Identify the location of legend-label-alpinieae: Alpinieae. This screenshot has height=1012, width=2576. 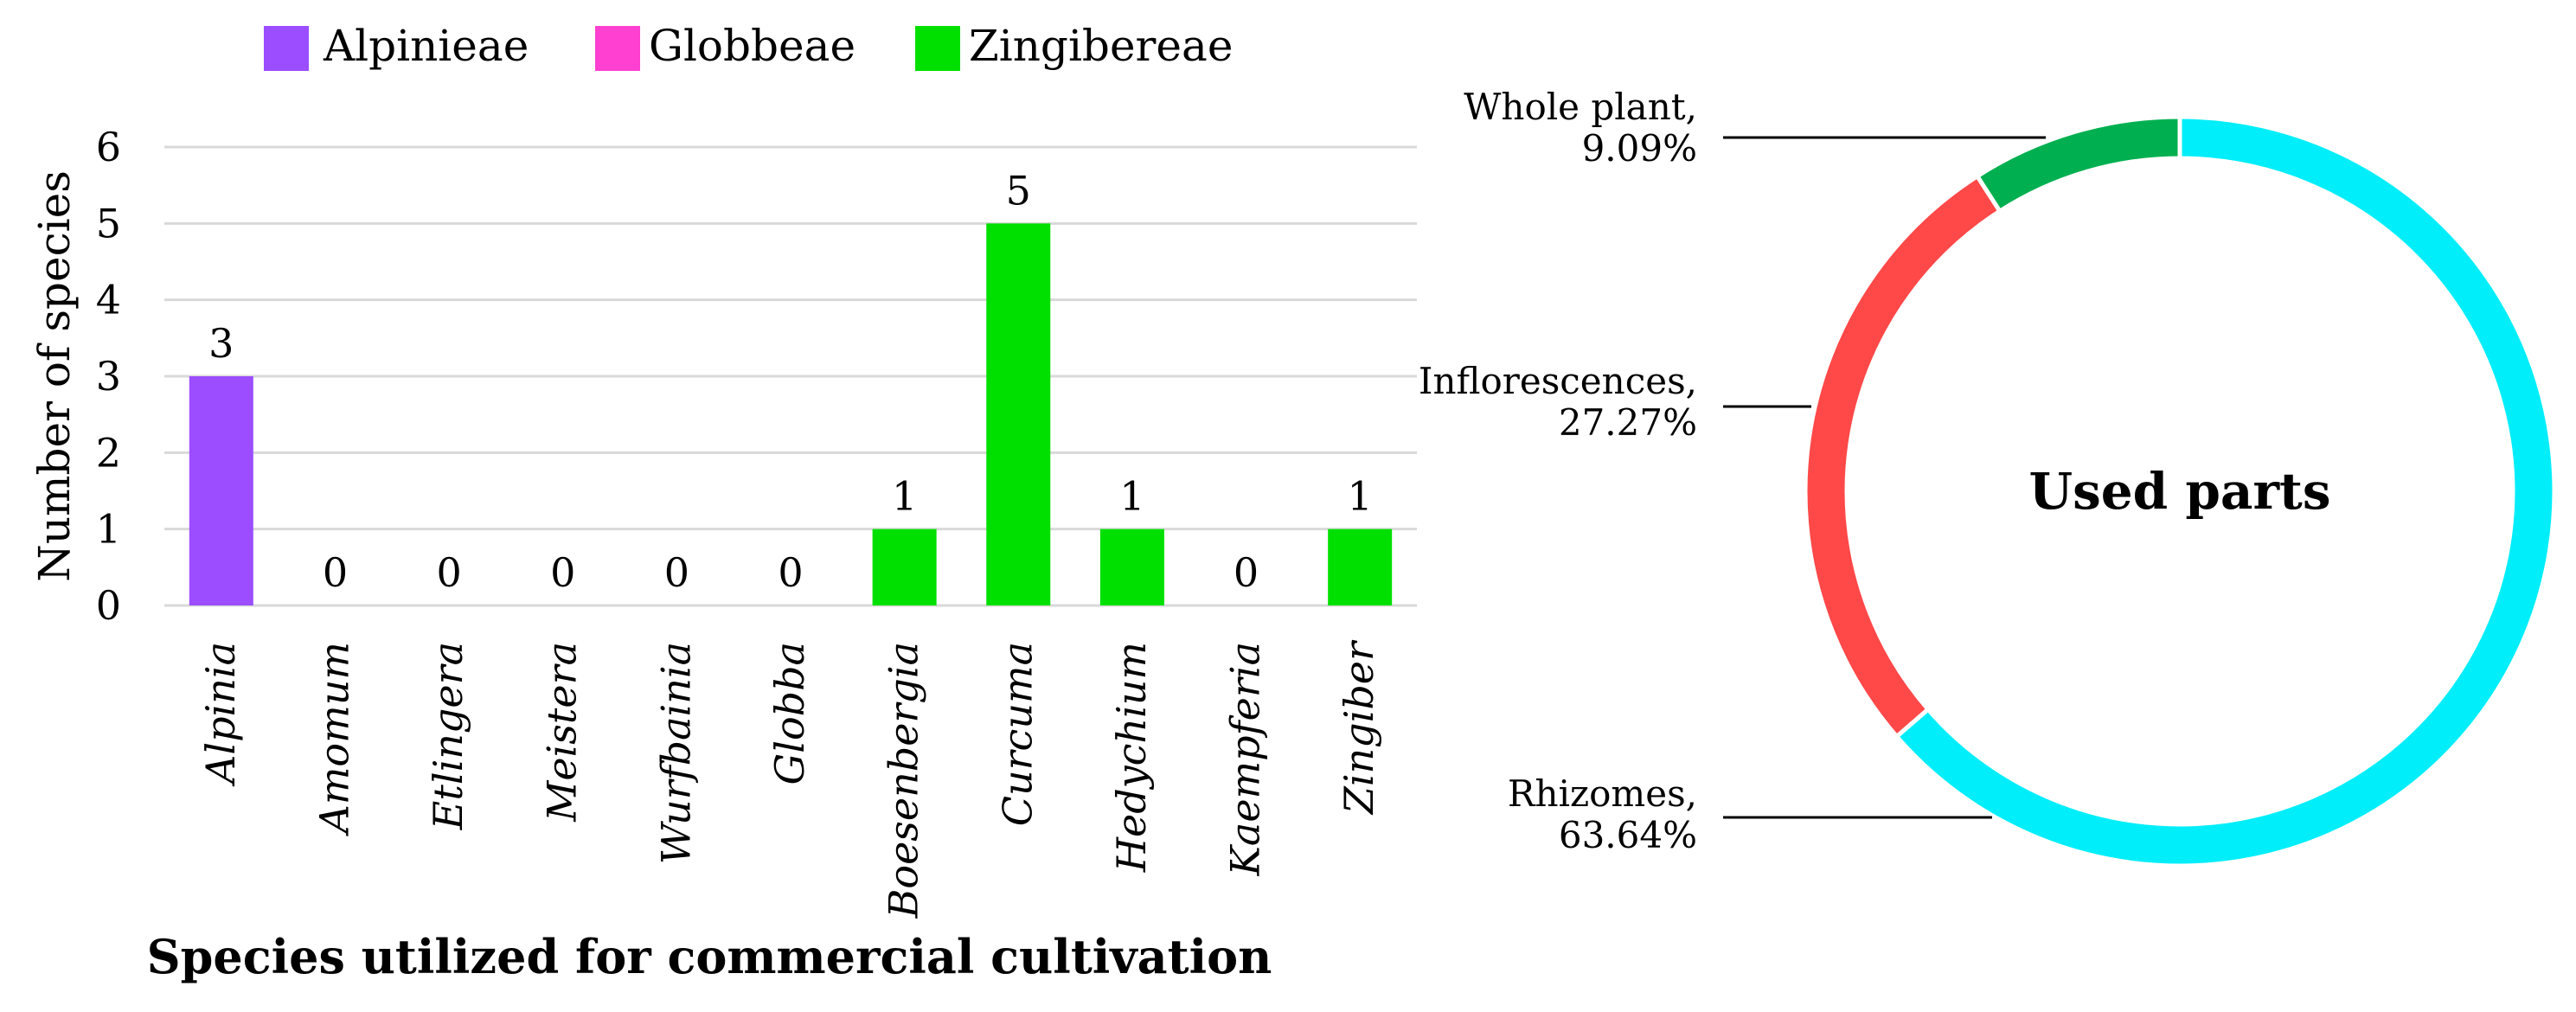
(426, 46).